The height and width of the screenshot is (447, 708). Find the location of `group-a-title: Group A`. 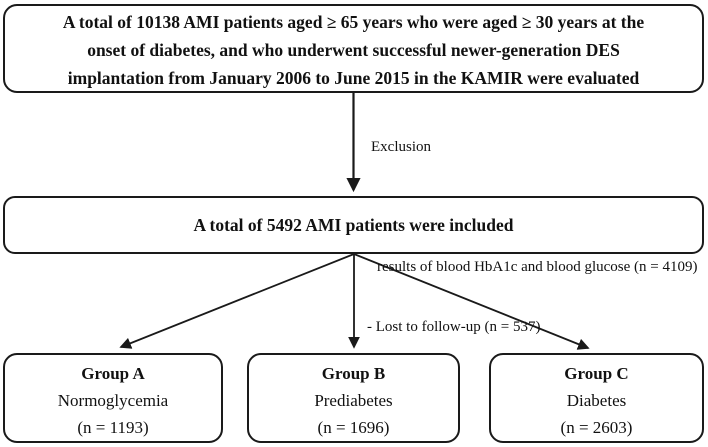

group-a-title: Group A is located at coordinates (113, 373).